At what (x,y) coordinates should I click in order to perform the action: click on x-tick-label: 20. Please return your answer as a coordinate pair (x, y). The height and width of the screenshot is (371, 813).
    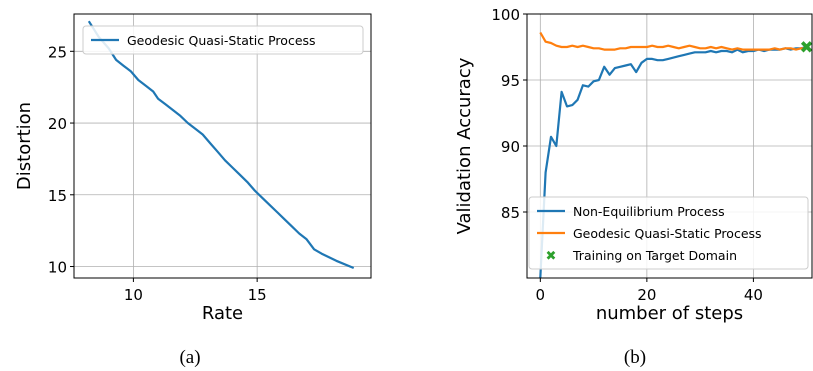
    Looking at the image, I should click on (646, 295).